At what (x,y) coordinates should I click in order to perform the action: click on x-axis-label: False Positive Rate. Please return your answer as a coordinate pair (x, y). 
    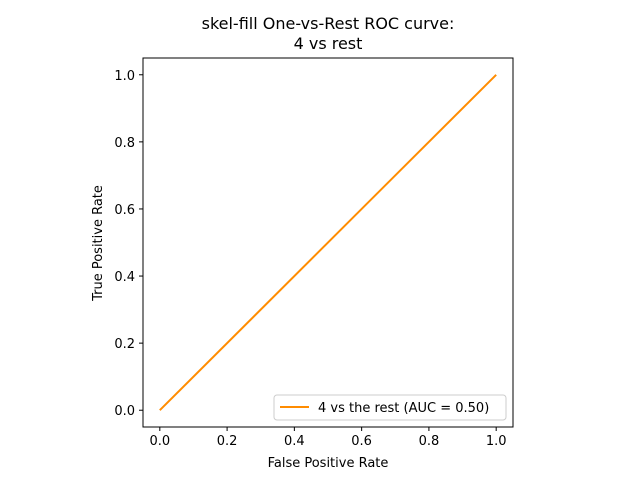
    Looking at the image, I should click on (328, 463).